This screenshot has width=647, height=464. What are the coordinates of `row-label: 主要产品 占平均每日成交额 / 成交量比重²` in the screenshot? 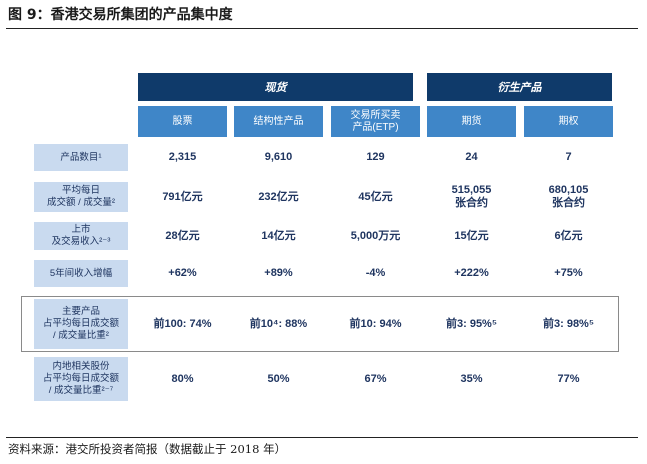 It's located at (81, 324).